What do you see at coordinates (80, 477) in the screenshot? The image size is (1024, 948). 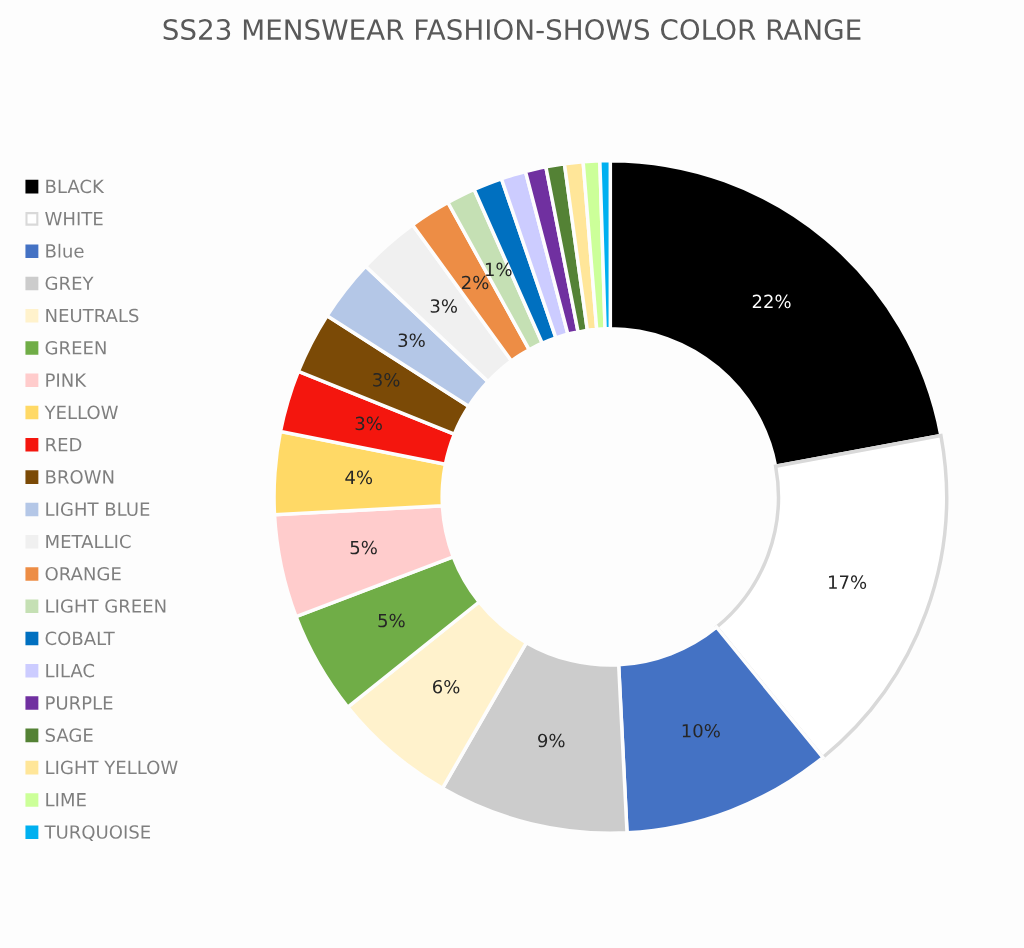 I see `legend-label: BROWN` at bounding box center [80, 477].